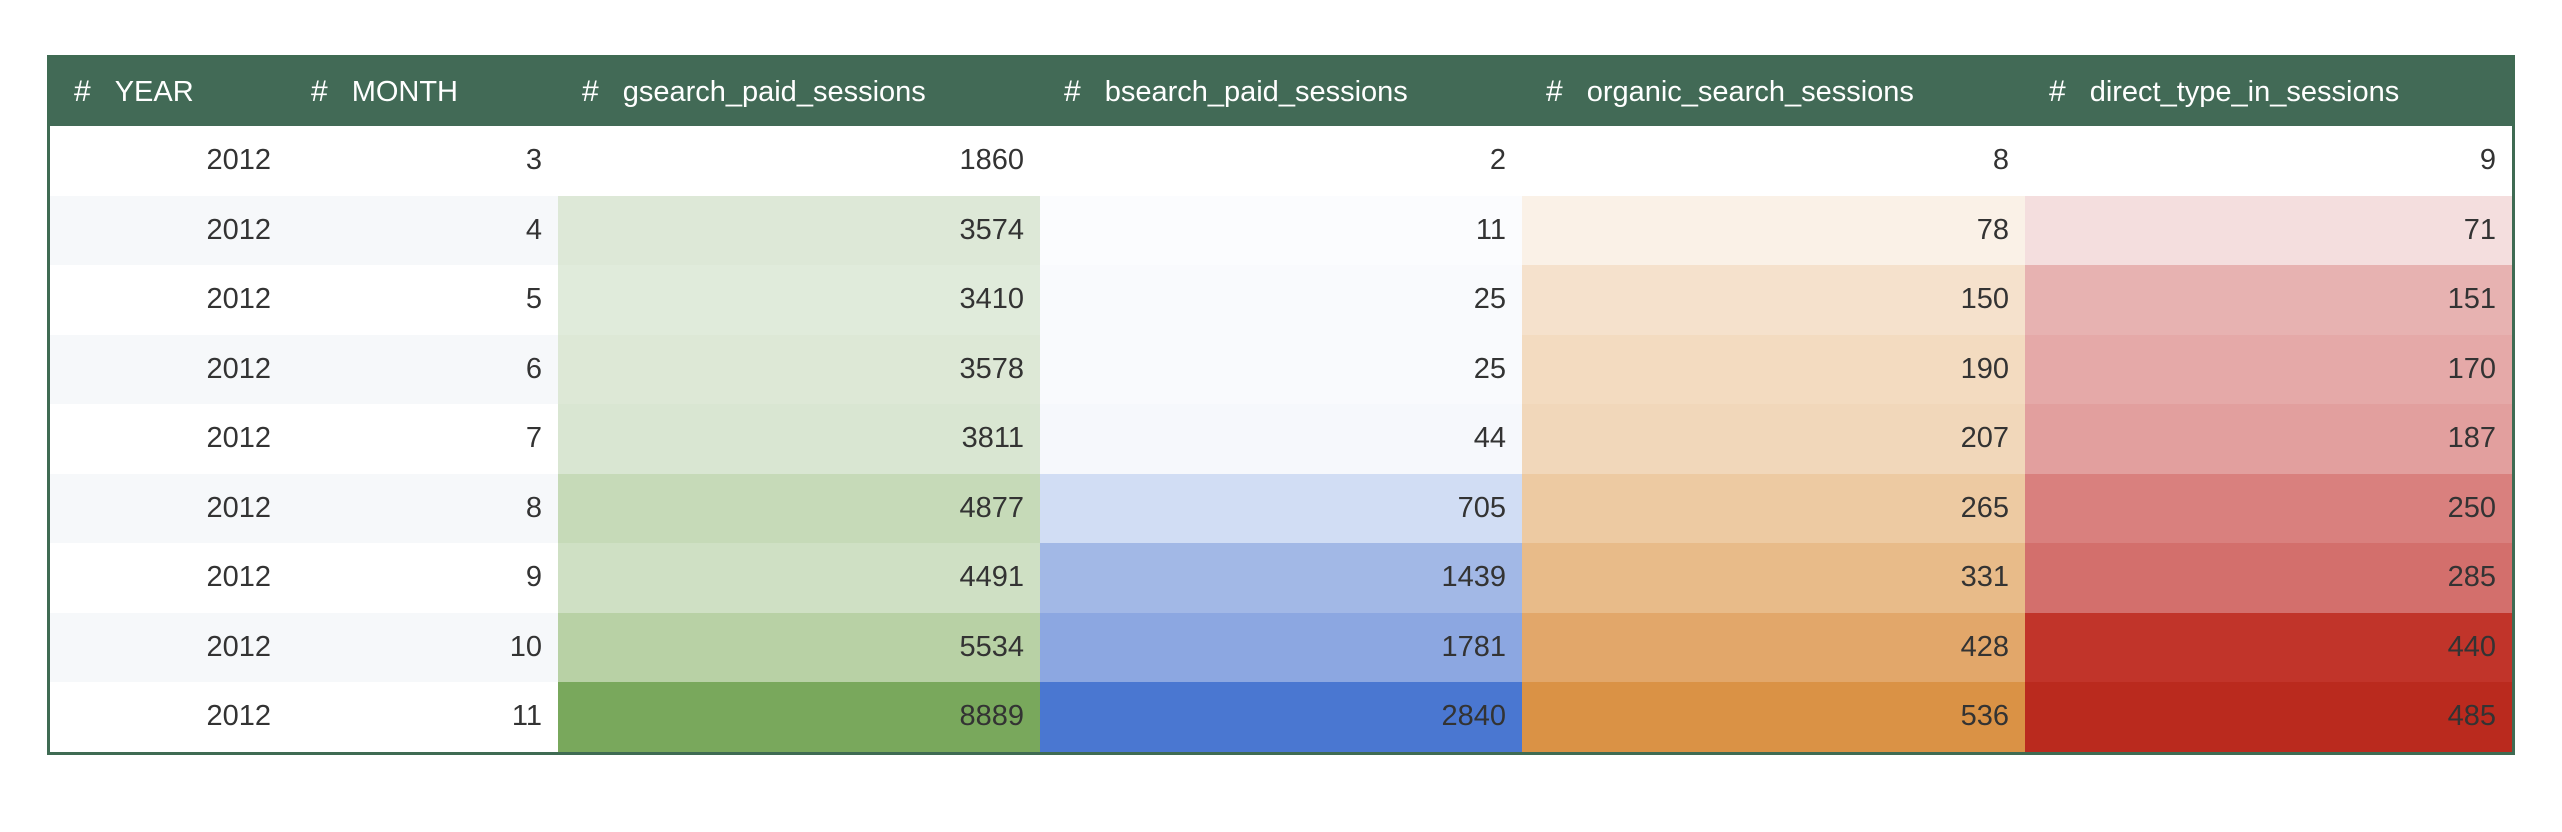 Image resolution: width=2562 pixels, height=832 pixels. I want to click on cell-month: 5, so click(422, 300).